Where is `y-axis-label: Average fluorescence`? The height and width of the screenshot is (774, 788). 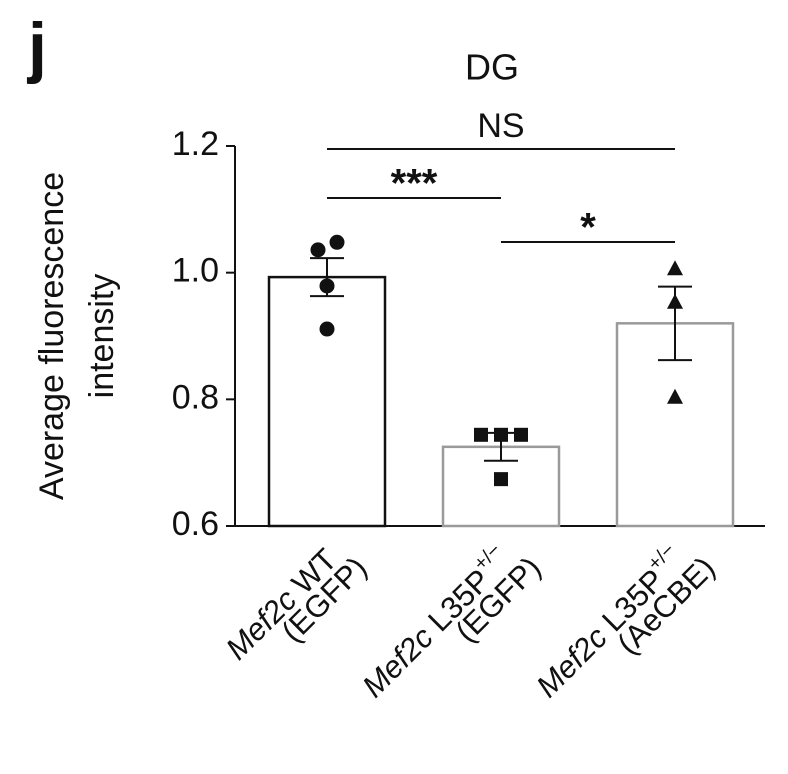 y-axis-label: Average fluorescence is located at coordinates (52, 336).